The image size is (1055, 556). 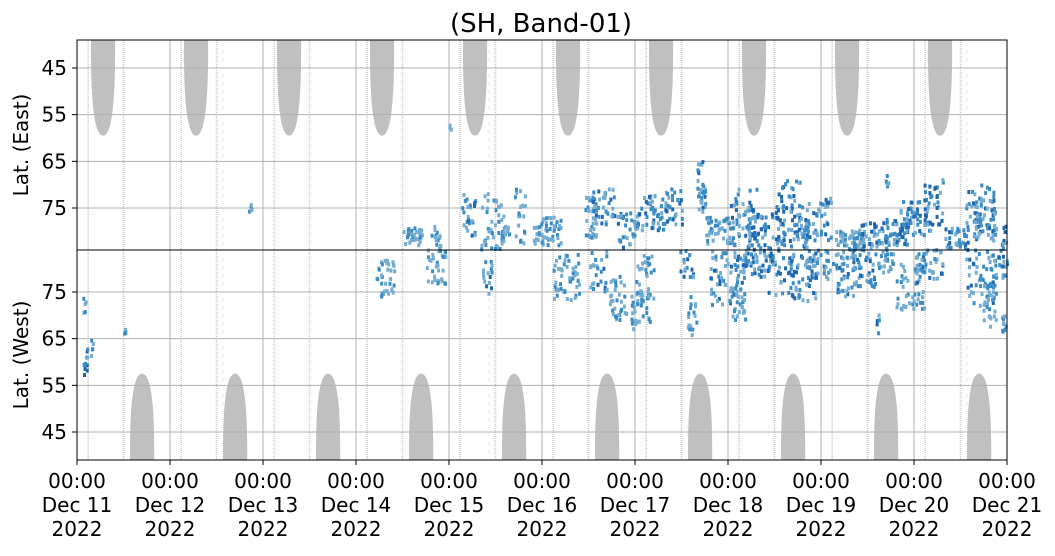 I want to click on chart-title: (SH, Band-01), so click(x=541, y=24).